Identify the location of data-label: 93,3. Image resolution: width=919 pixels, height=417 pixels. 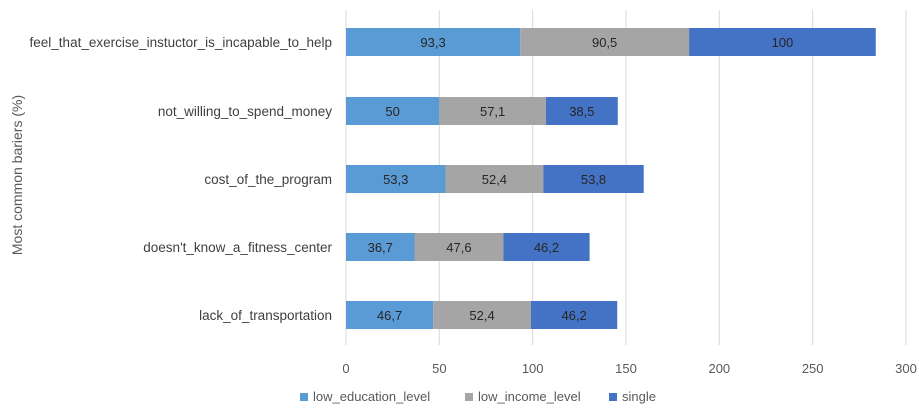
(432, 42).